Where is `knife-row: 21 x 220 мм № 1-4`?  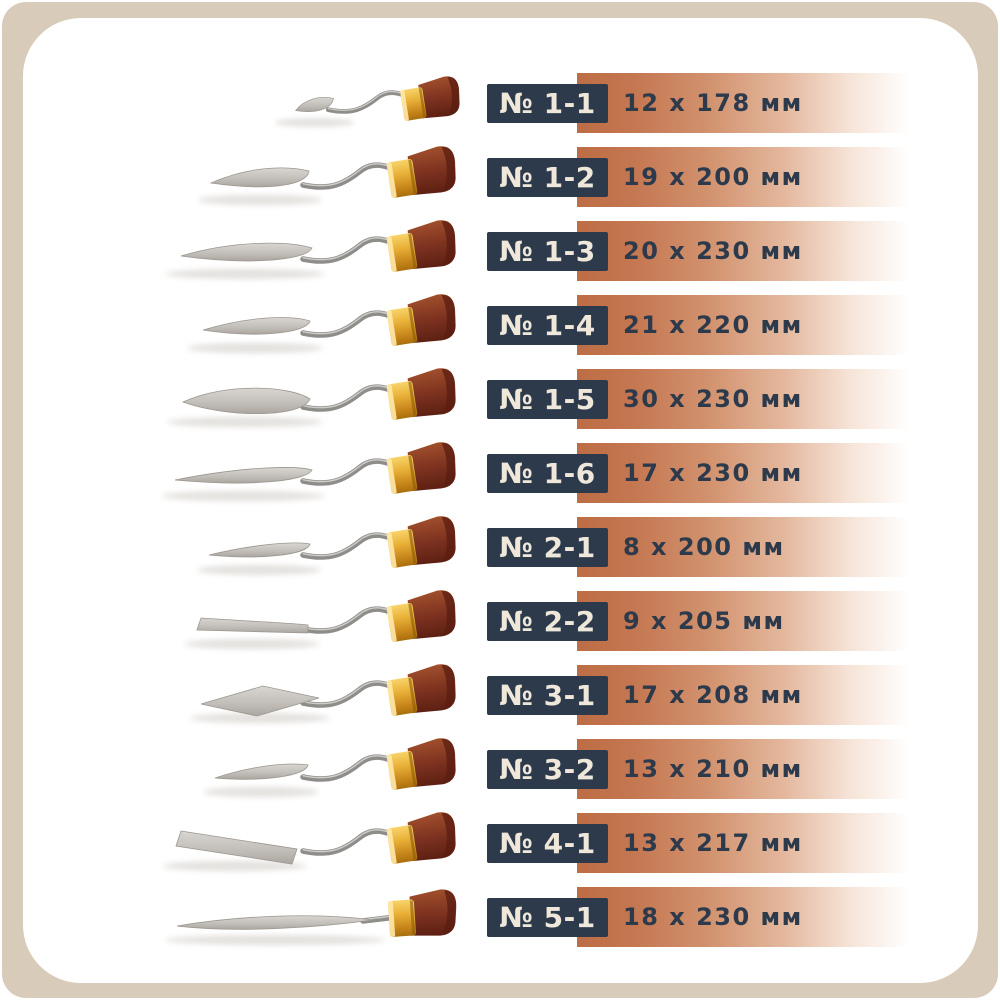
knife-row: 21 x 220 мм № 1-4 is located at coordinates (500, 325).